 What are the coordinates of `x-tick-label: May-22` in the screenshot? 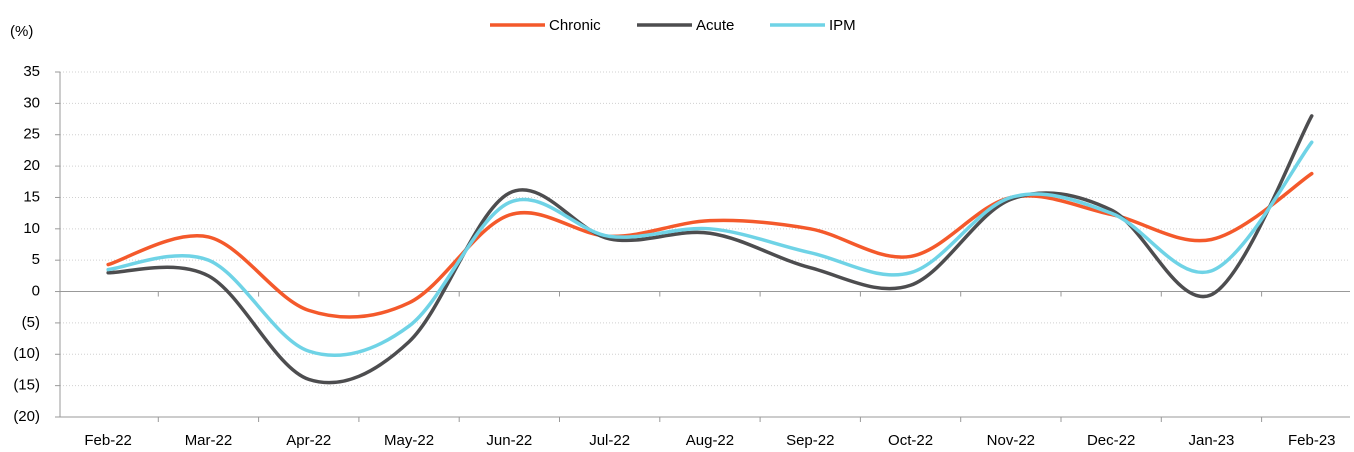 It's located at (409, 440).